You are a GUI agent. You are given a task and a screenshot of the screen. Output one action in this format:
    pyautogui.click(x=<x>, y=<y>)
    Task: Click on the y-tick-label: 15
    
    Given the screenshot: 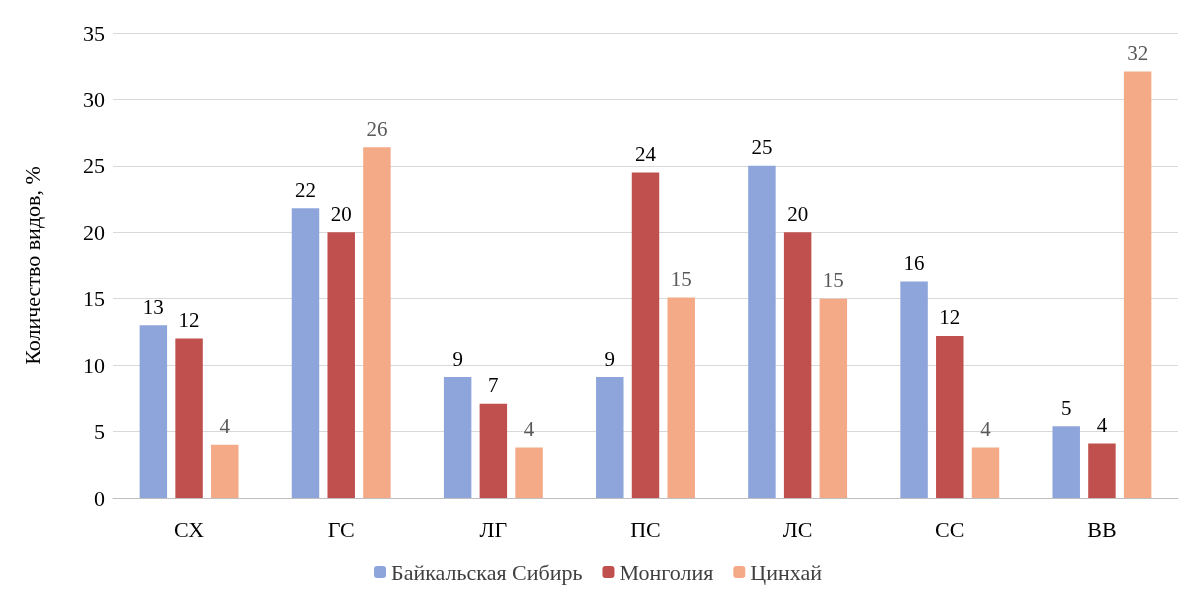 What is the action you would take?
    pyautogui.click(x=94, y=299)
    